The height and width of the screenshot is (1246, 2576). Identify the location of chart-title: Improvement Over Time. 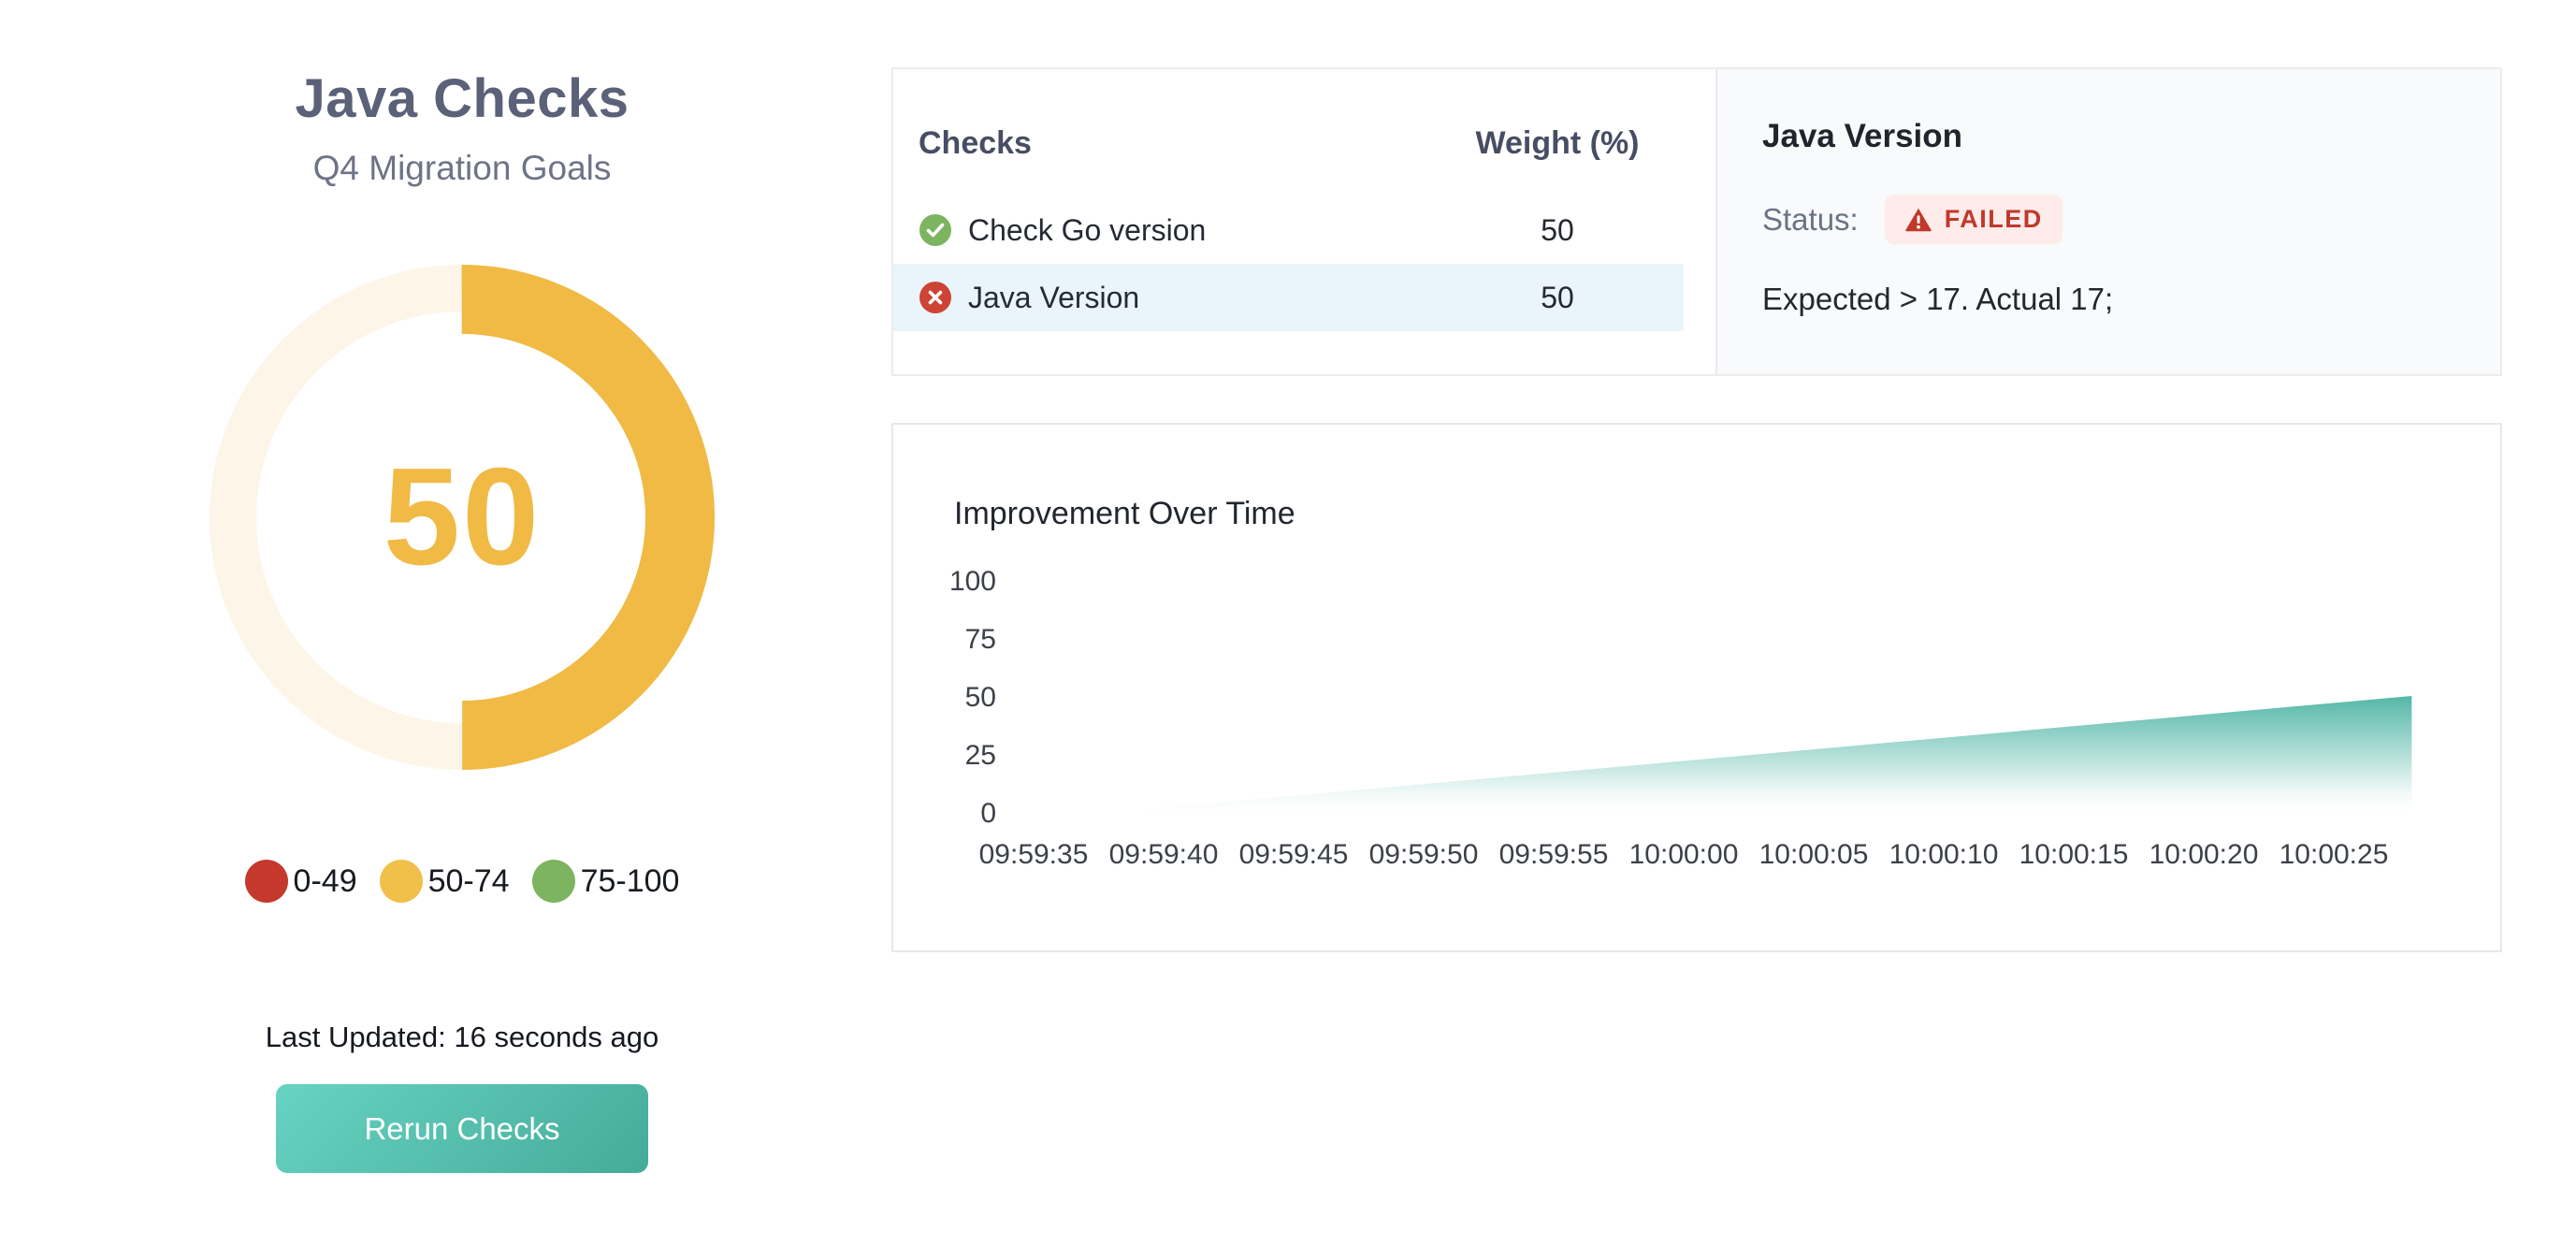
(1125, 513).